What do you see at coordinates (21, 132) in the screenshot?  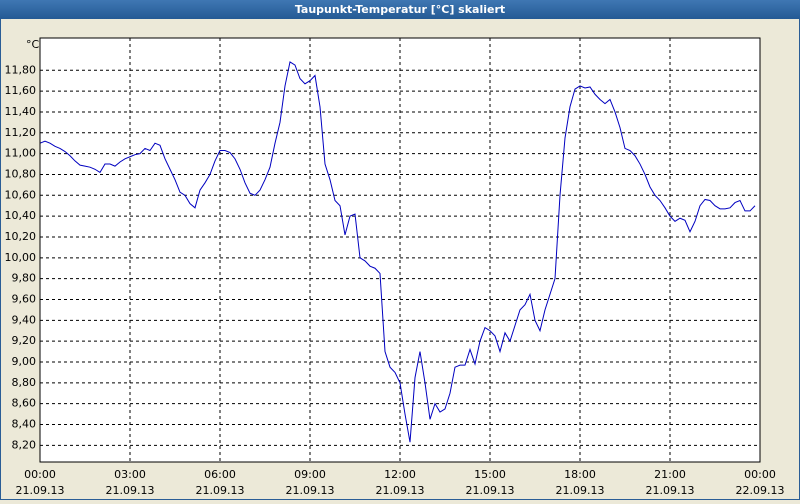 I see `y-tick-label: 11,20` at bounding box center [21, 132].